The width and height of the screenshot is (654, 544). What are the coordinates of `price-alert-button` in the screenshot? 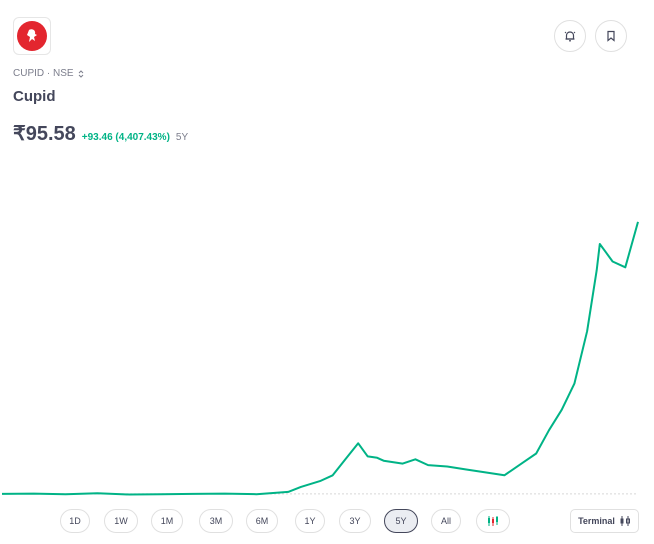 It's located at (570, 36).